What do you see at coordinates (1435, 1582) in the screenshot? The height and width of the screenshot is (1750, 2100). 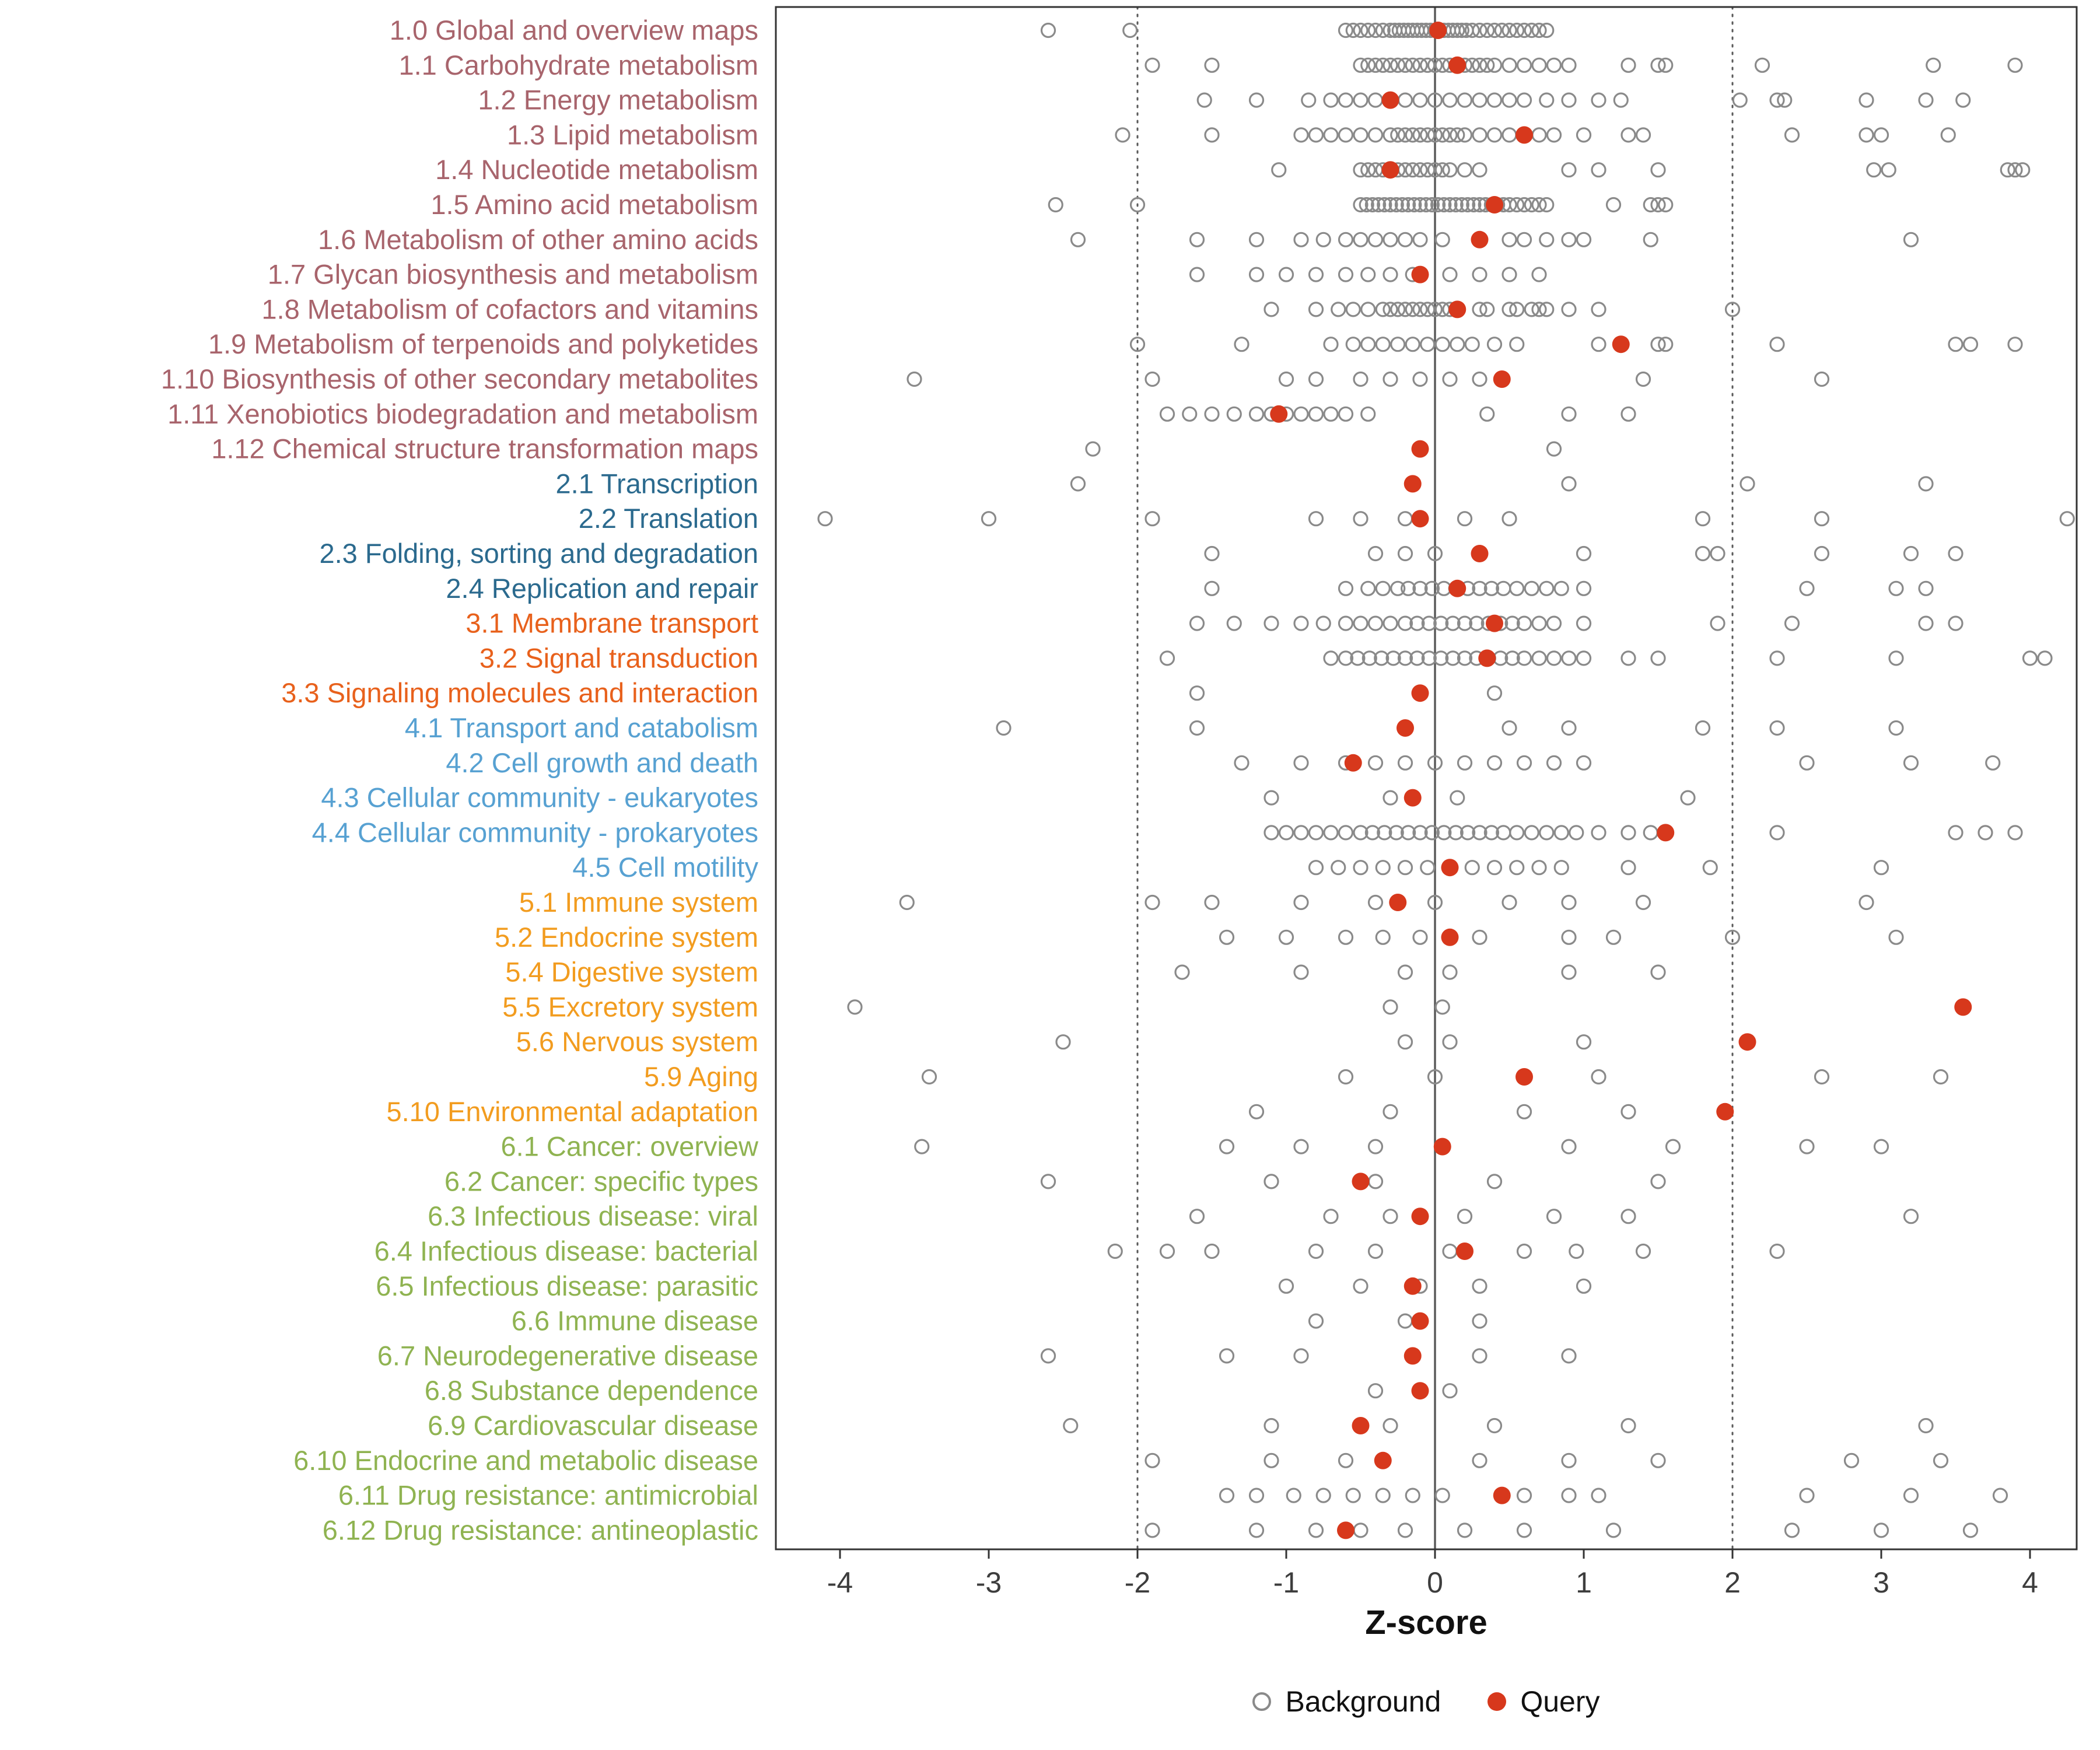 I see `axis-tick-label: 0` at bounding box center [1435, 1582].